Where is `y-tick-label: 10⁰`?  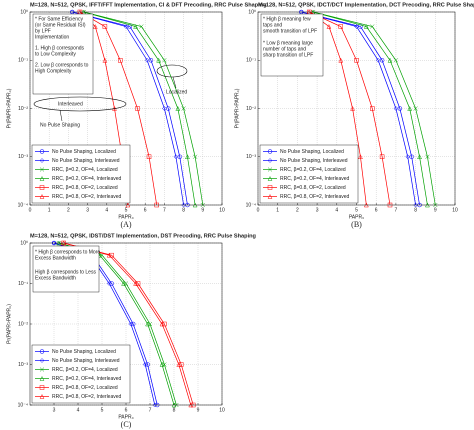 y-tick-label: 10⁰ is located at coordinates (24, 243).